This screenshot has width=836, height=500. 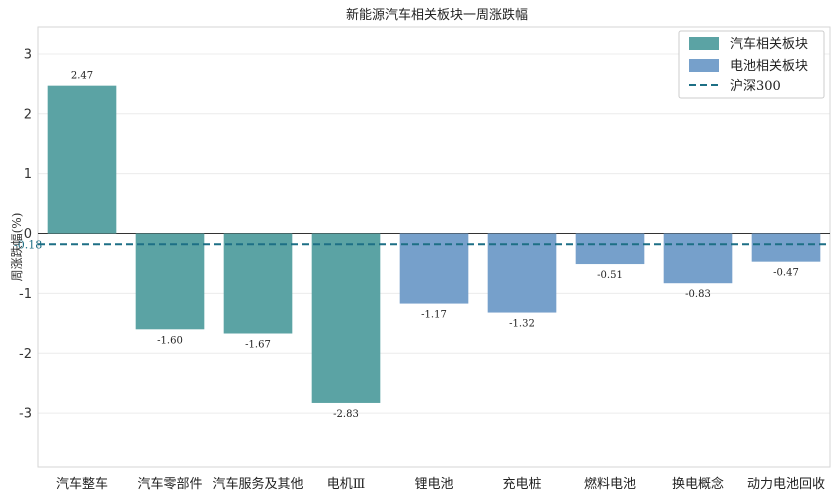 I want to click on x-tick-label: 燃料电池, so click(x=610, y=484).